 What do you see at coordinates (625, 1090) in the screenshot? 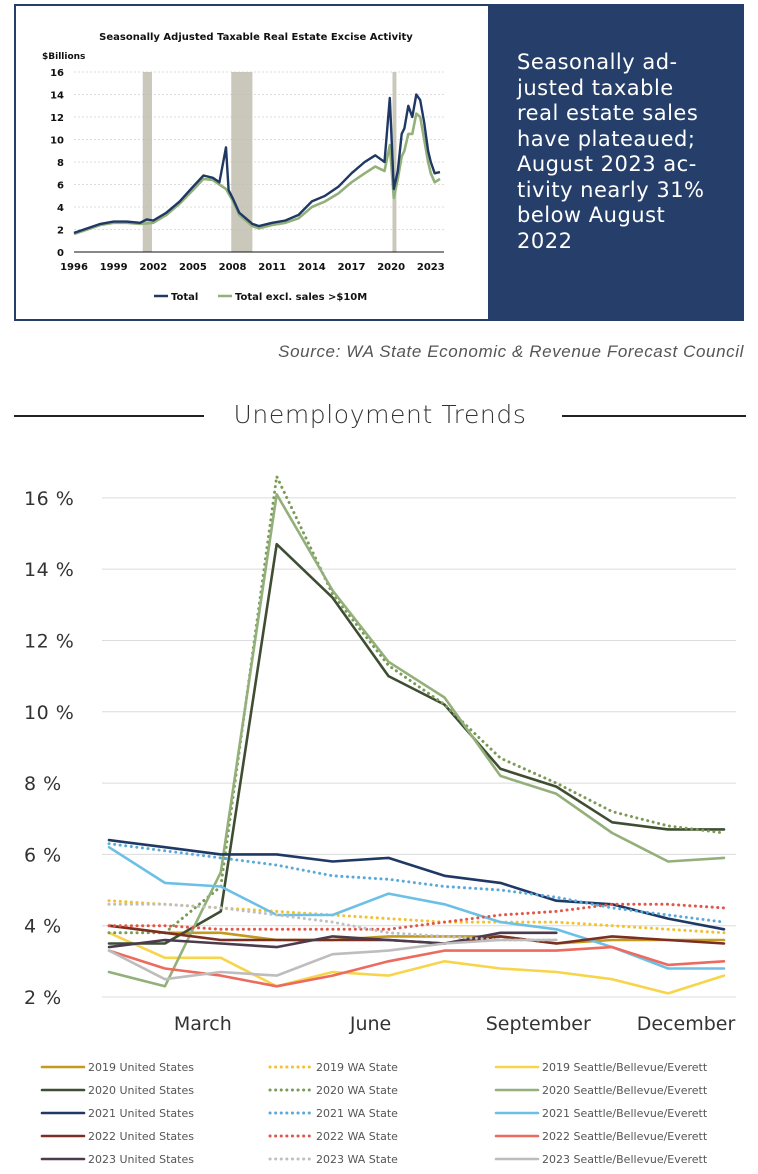
I see `legend-label: 2020 Seattle/Bellevue/Everett` at bounding box center [625, 1090].